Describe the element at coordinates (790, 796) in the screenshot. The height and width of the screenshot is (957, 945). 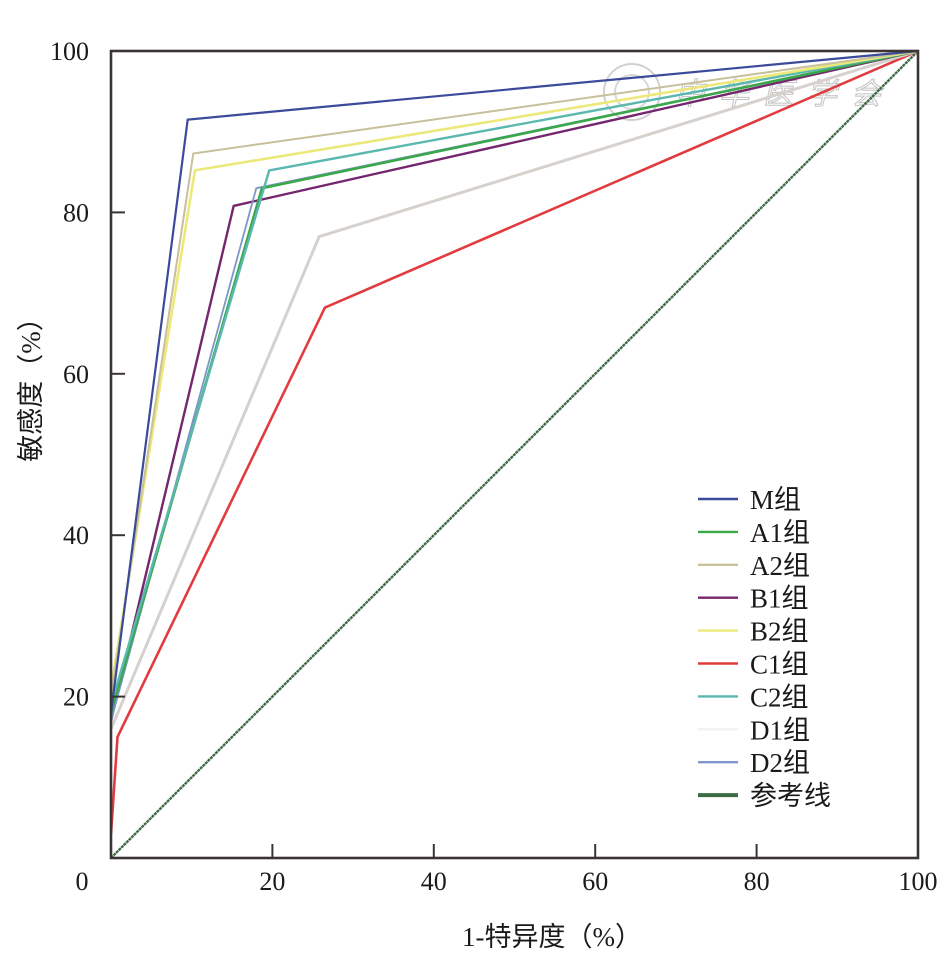
I see `legend-label: 参考线` at that location.